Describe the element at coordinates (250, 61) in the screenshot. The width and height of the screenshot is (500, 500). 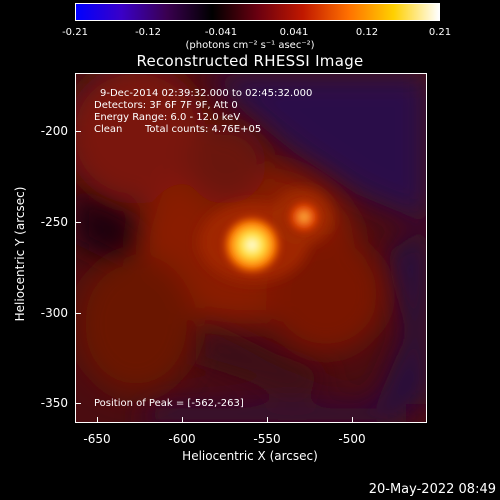
I see `plot-title: Reconstructed RHESSI Image` at that location.